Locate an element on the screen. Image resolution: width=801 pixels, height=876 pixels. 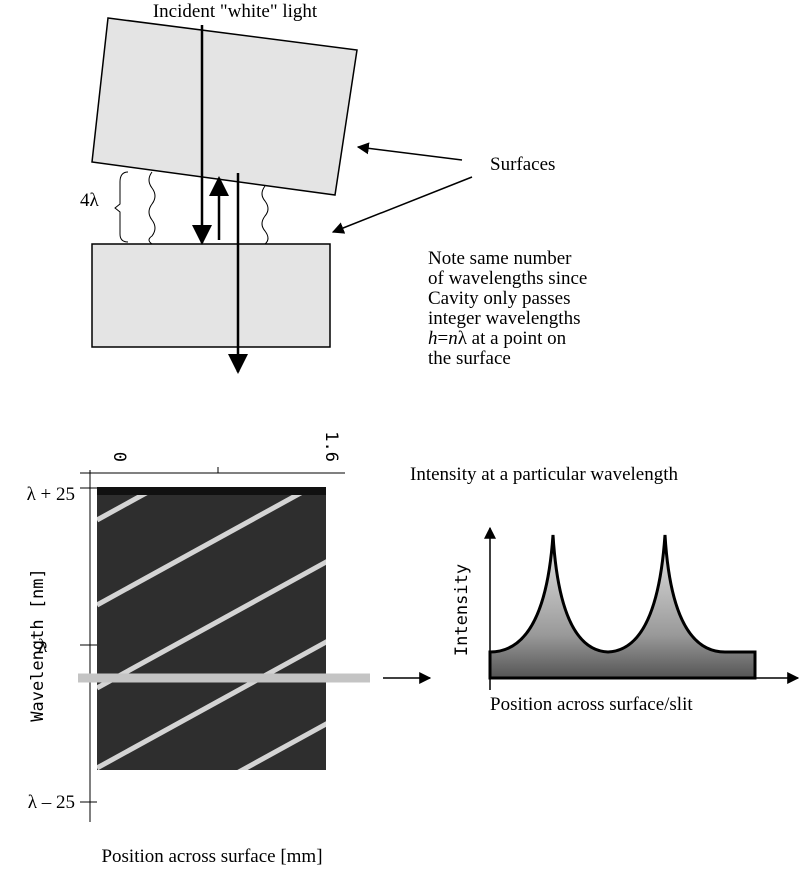
note-formula: h=nλ at a point on is located at coordinates (497, 338).